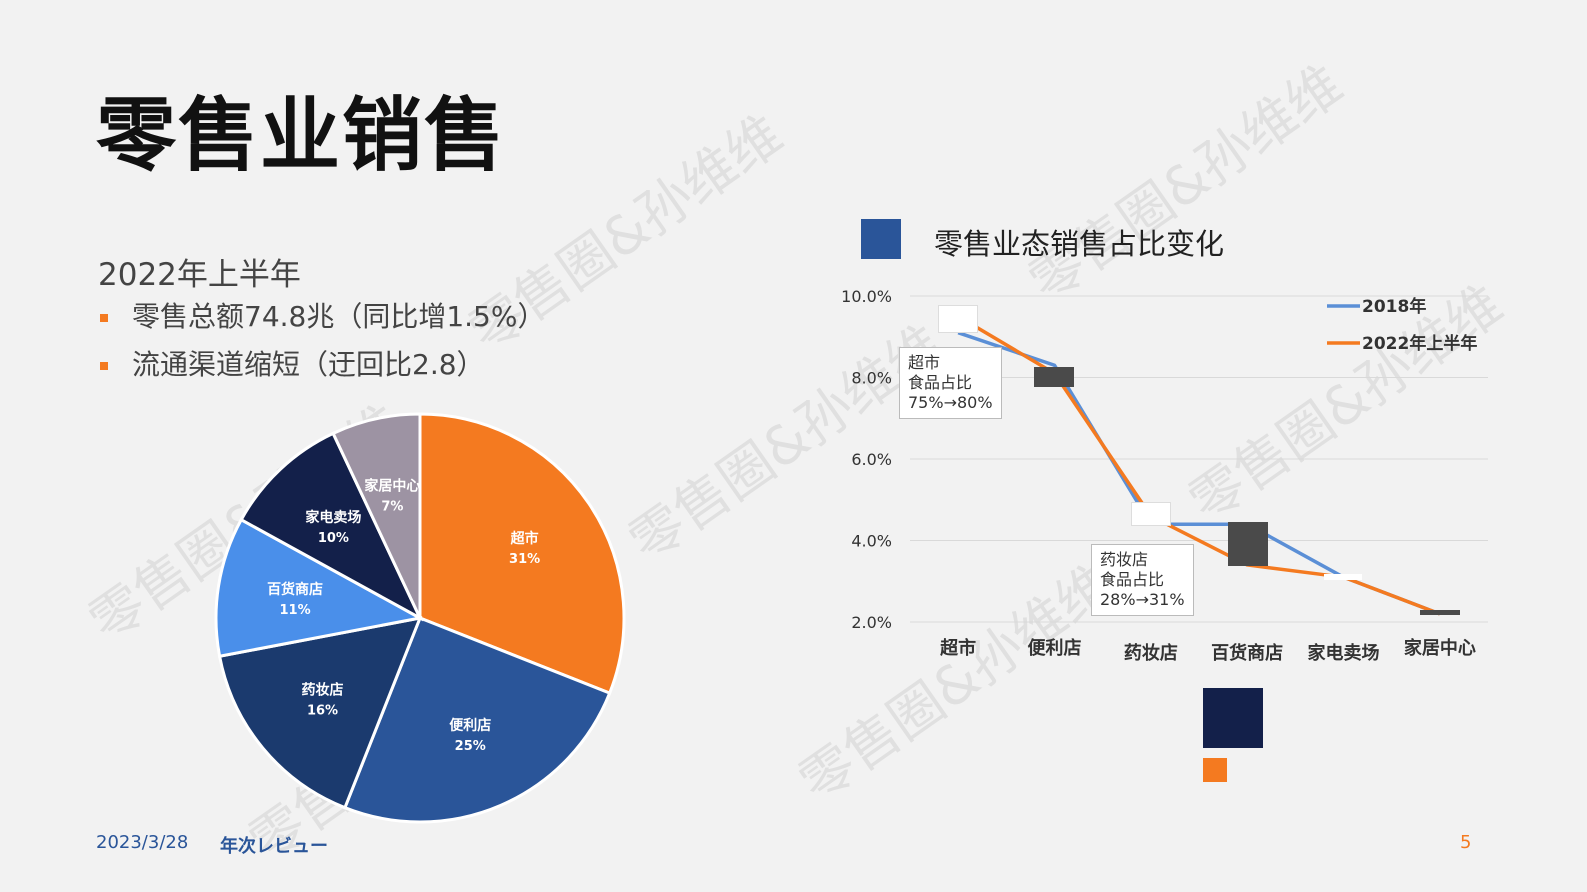 The image size is (1587, 892). I want to click on x-tick-label: 家电卖场, so click(1344, 653).